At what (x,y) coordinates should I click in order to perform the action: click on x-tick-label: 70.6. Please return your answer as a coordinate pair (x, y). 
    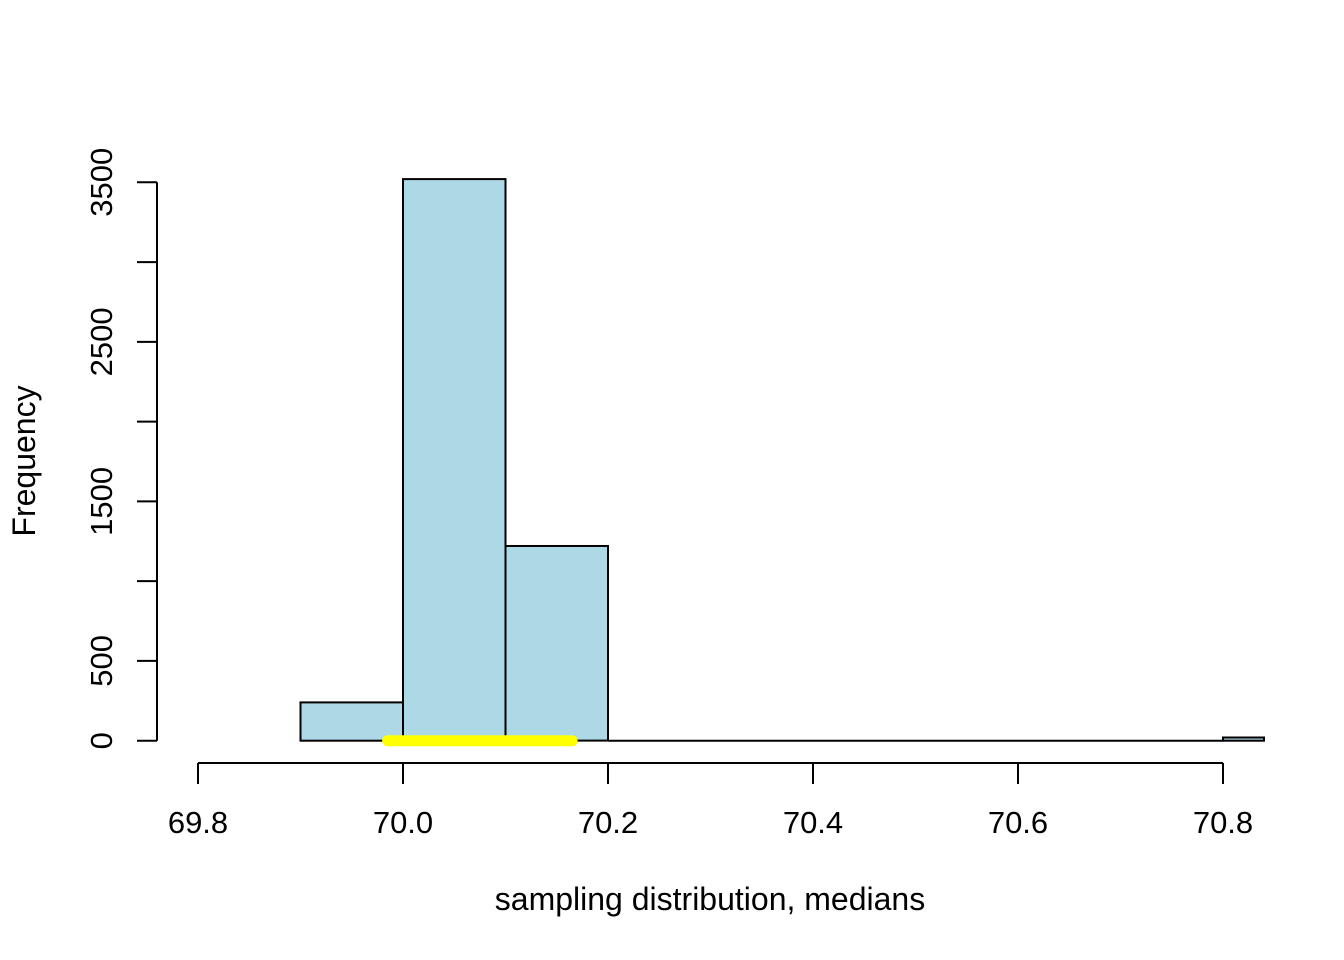
    Looking at the image, I should click on (1018, 822).